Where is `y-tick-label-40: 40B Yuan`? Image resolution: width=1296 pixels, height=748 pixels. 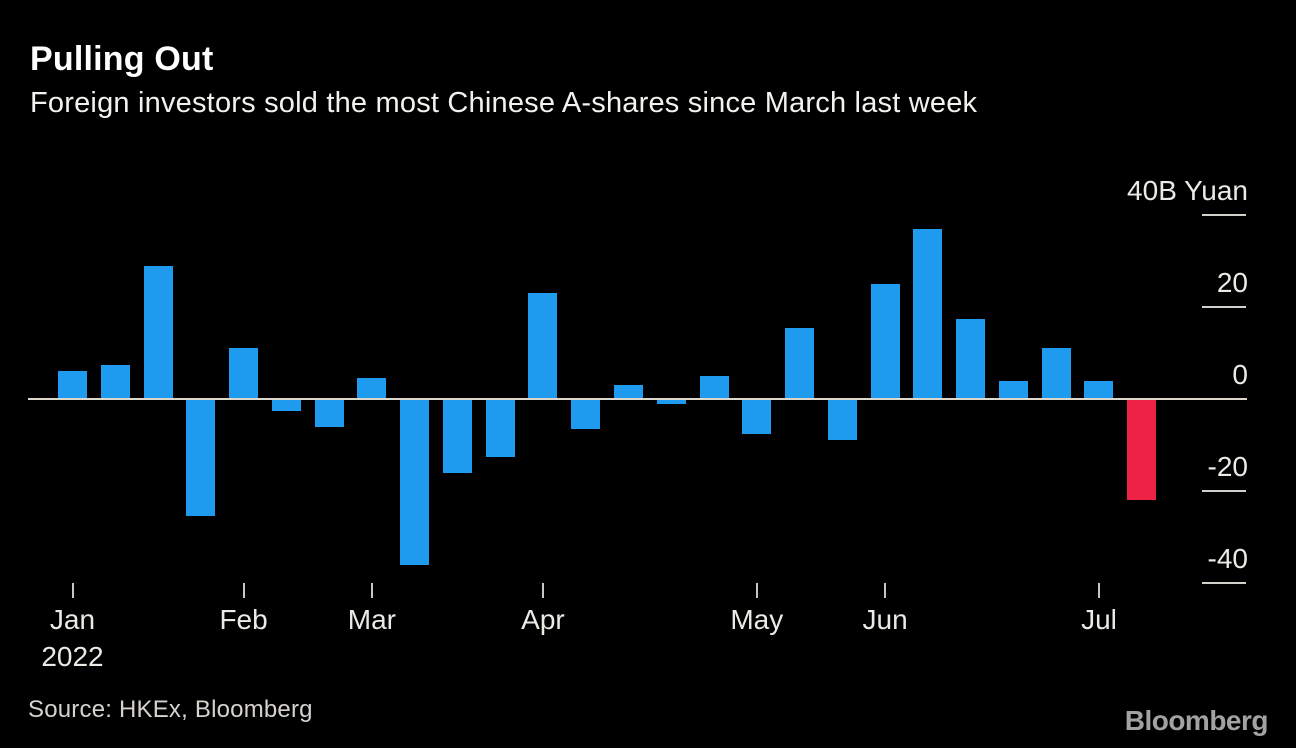
y-tick-label-40: 40B Yuan is located at coordinates (1187, 190).